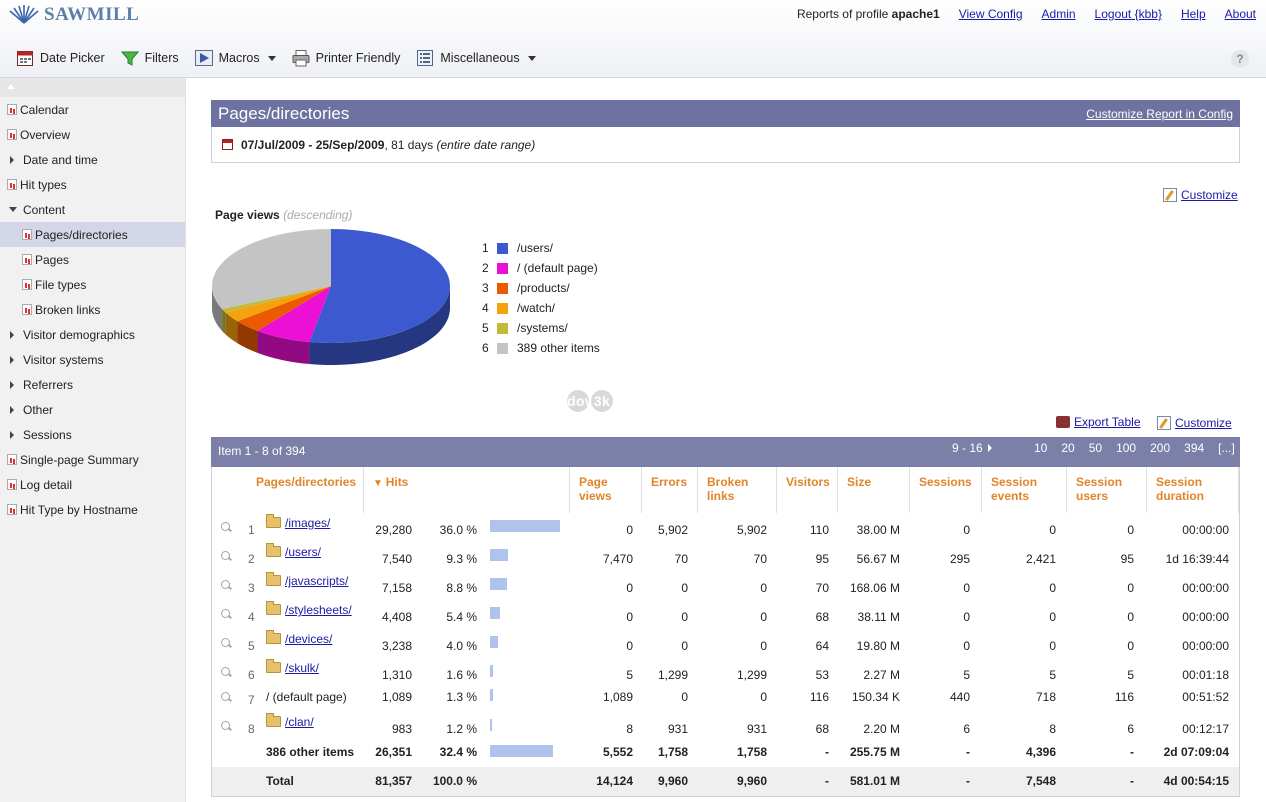 Image resolution: width=1266 pixels, height=802 pixels. What do you see at coordinates (92, 87) in the screenshot?
I see `sidebar-collapse-button` at bounding box center [92, 87].